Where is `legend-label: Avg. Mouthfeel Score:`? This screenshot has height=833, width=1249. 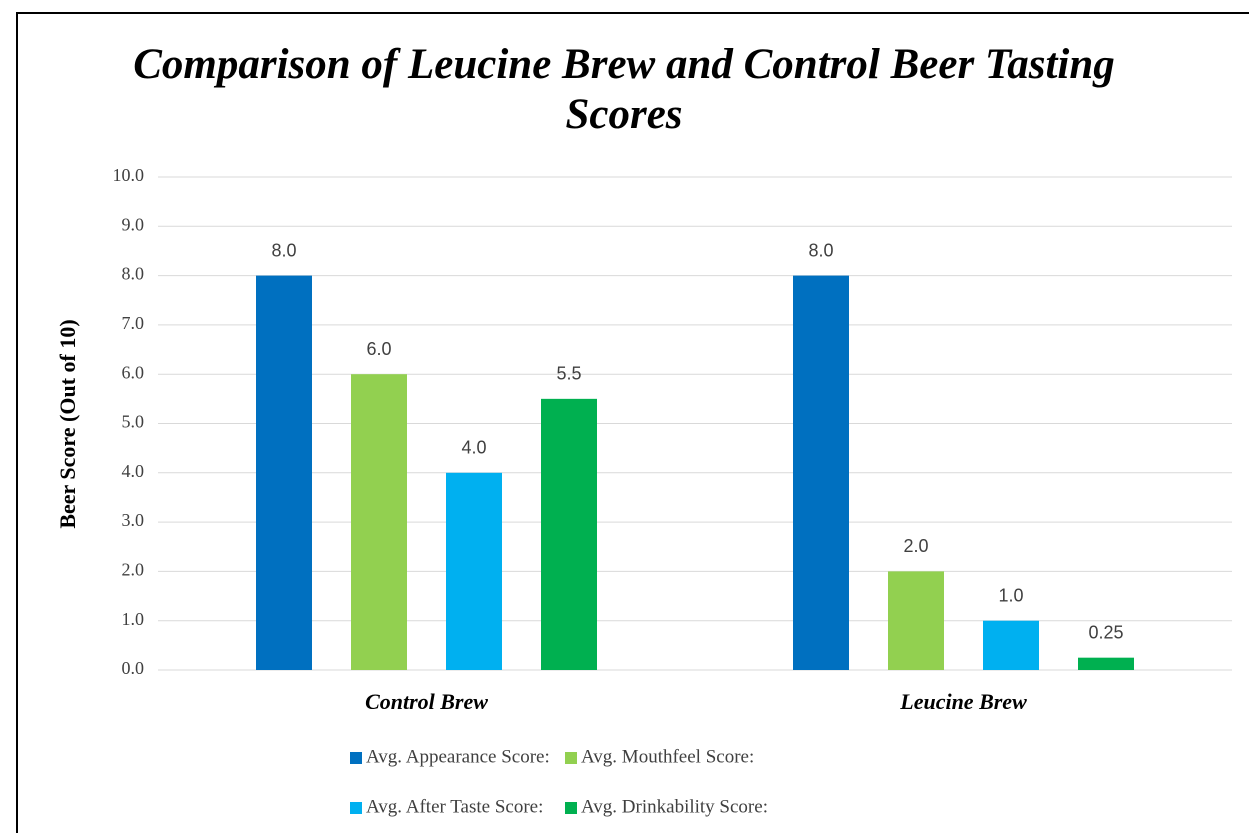 legend-label: Avg. Mouthfeel Score: is located at coordinates (667, 756).